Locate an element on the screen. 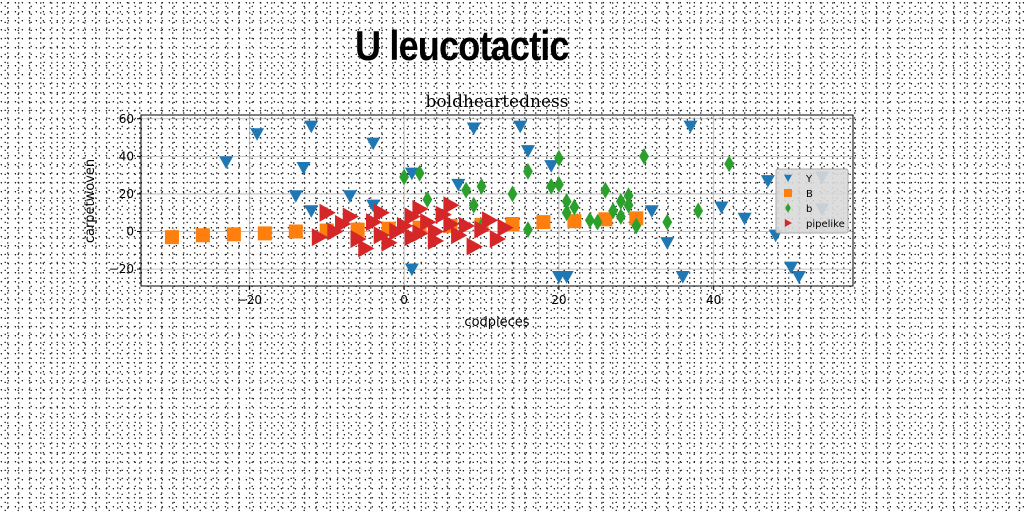 The width and height of the screenshot is (1024, 512). y-tick-label: 40 is located at coordinates (126, 156).